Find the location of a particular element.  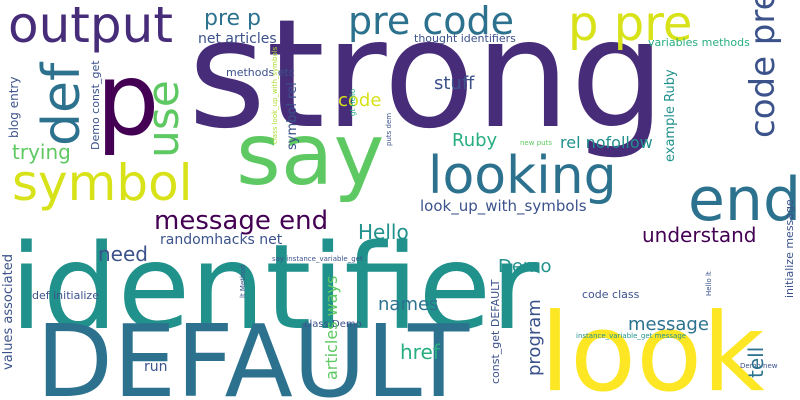

word-trying: trying is located at coordinates (41, 152).